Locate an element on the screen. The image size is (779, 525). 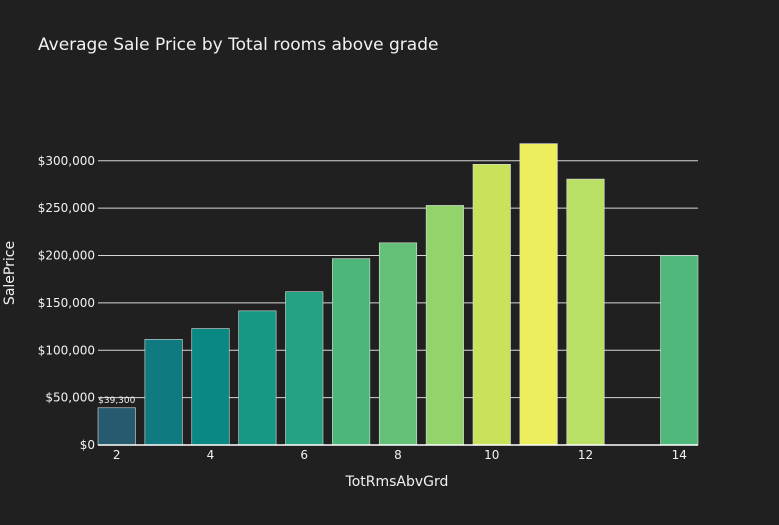
y-axis-title: SalePrice is located at coordinates (10, 273).